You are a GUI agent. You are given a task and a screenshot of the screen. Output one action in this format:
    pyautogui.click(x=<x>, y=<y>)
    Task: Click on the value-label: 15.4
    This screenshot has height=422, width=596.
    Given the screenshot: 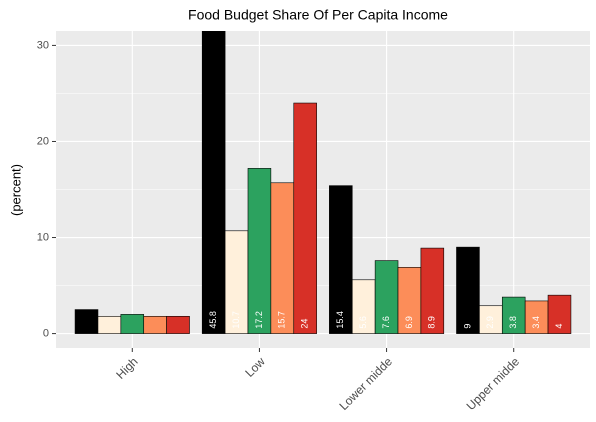 What is the action you would take?
    pyautogui.click(x=340, y=320)
    